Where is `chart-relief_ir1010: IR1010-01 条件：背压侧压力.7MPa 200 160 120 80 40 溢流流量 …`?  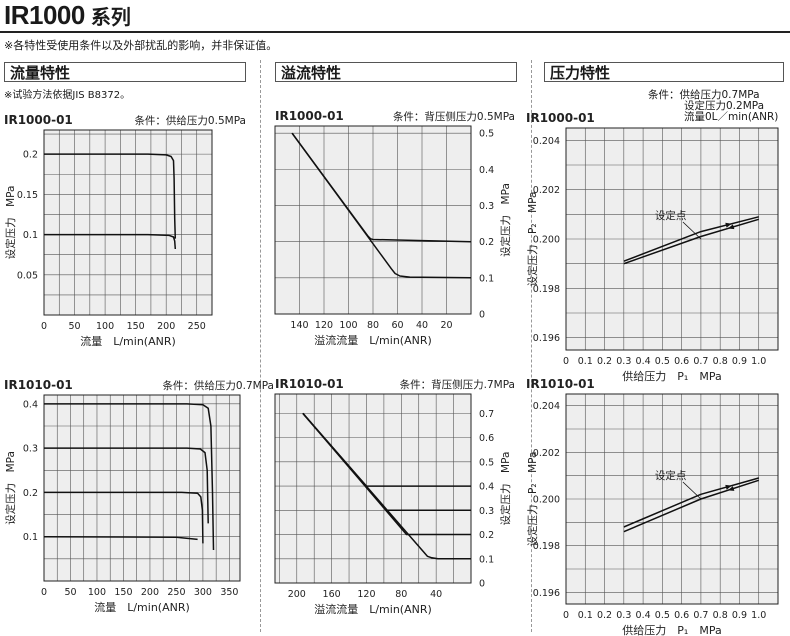 chart-relief_ir1010: IR1010-01 条件：背压侧压力.7MPa 200 160 120 80 40 溢流流量 … is located at coordinates (394, 496).